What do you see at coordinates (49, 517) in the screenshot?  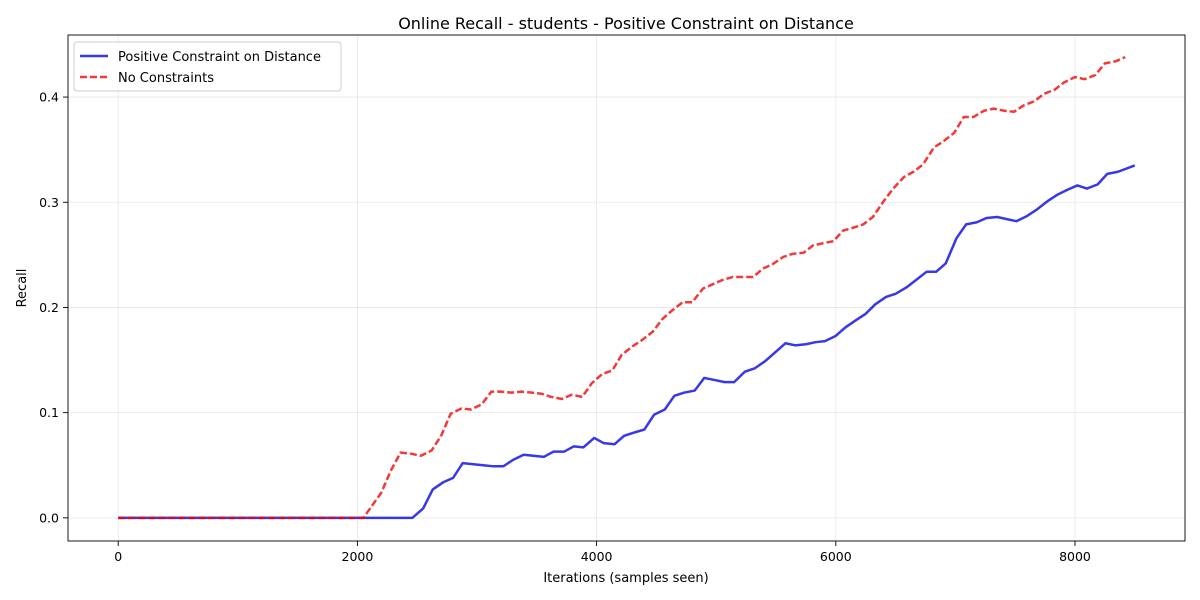 I see `y-tick-label: 0.0` at bounding box center [49, 517].